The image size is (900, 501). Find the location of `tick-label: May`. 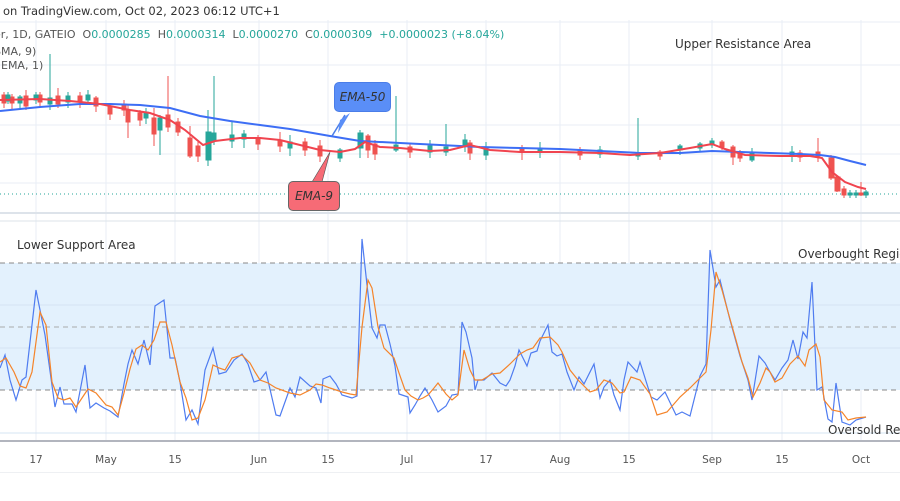

tick-label: May is located at coordinates (106, 460).